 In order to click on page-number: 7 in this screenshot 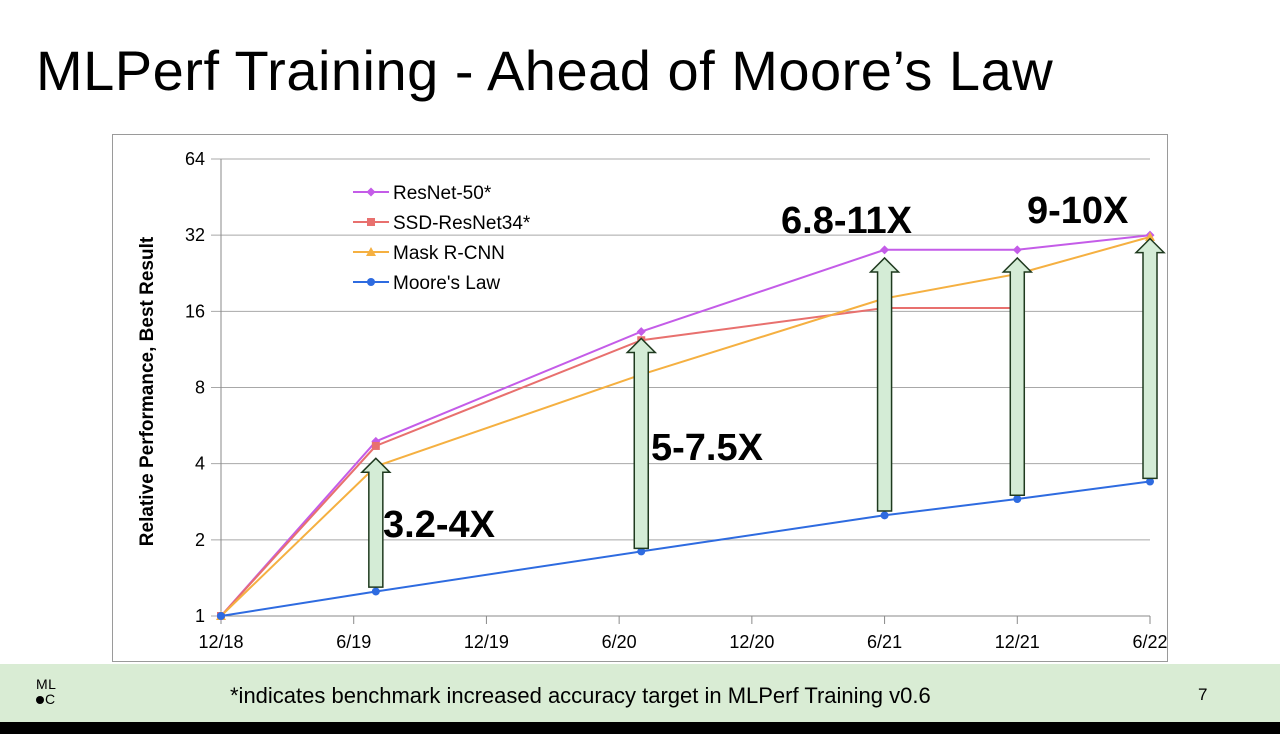, I will do `click(1203, 694)`.